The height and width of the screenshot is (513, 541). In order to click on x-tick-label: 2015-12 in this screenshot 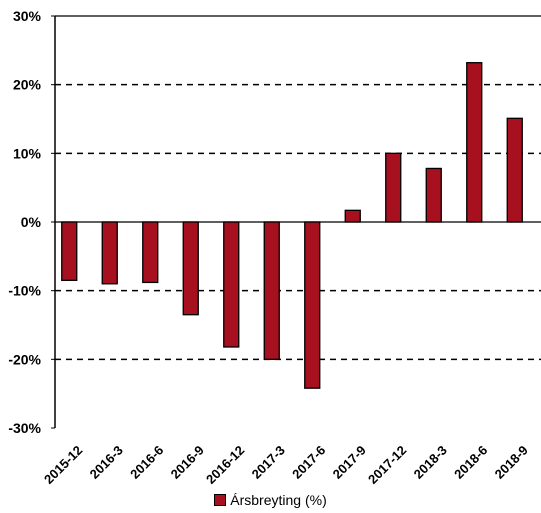, I will do `click(63, 465)`.